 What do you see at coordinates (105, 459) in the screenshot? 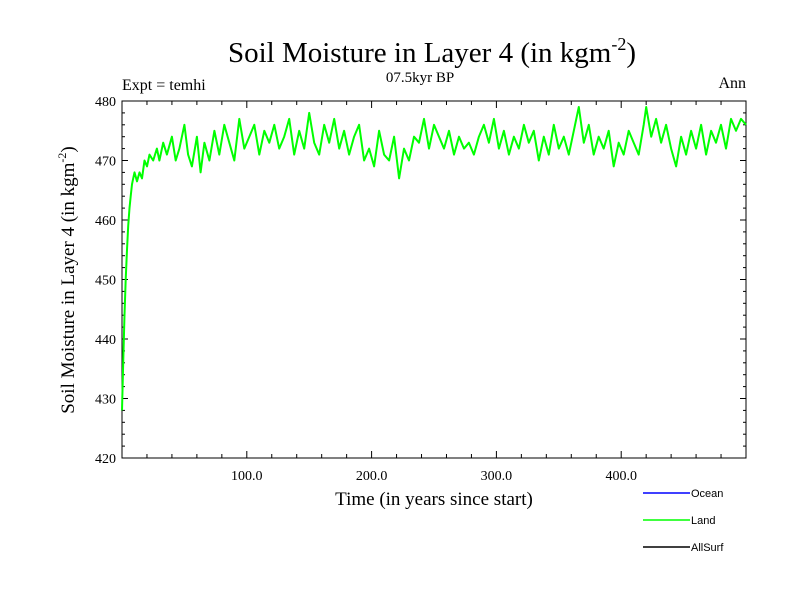
I see `y-tick-label: 420` at bounding box center [105, 459].